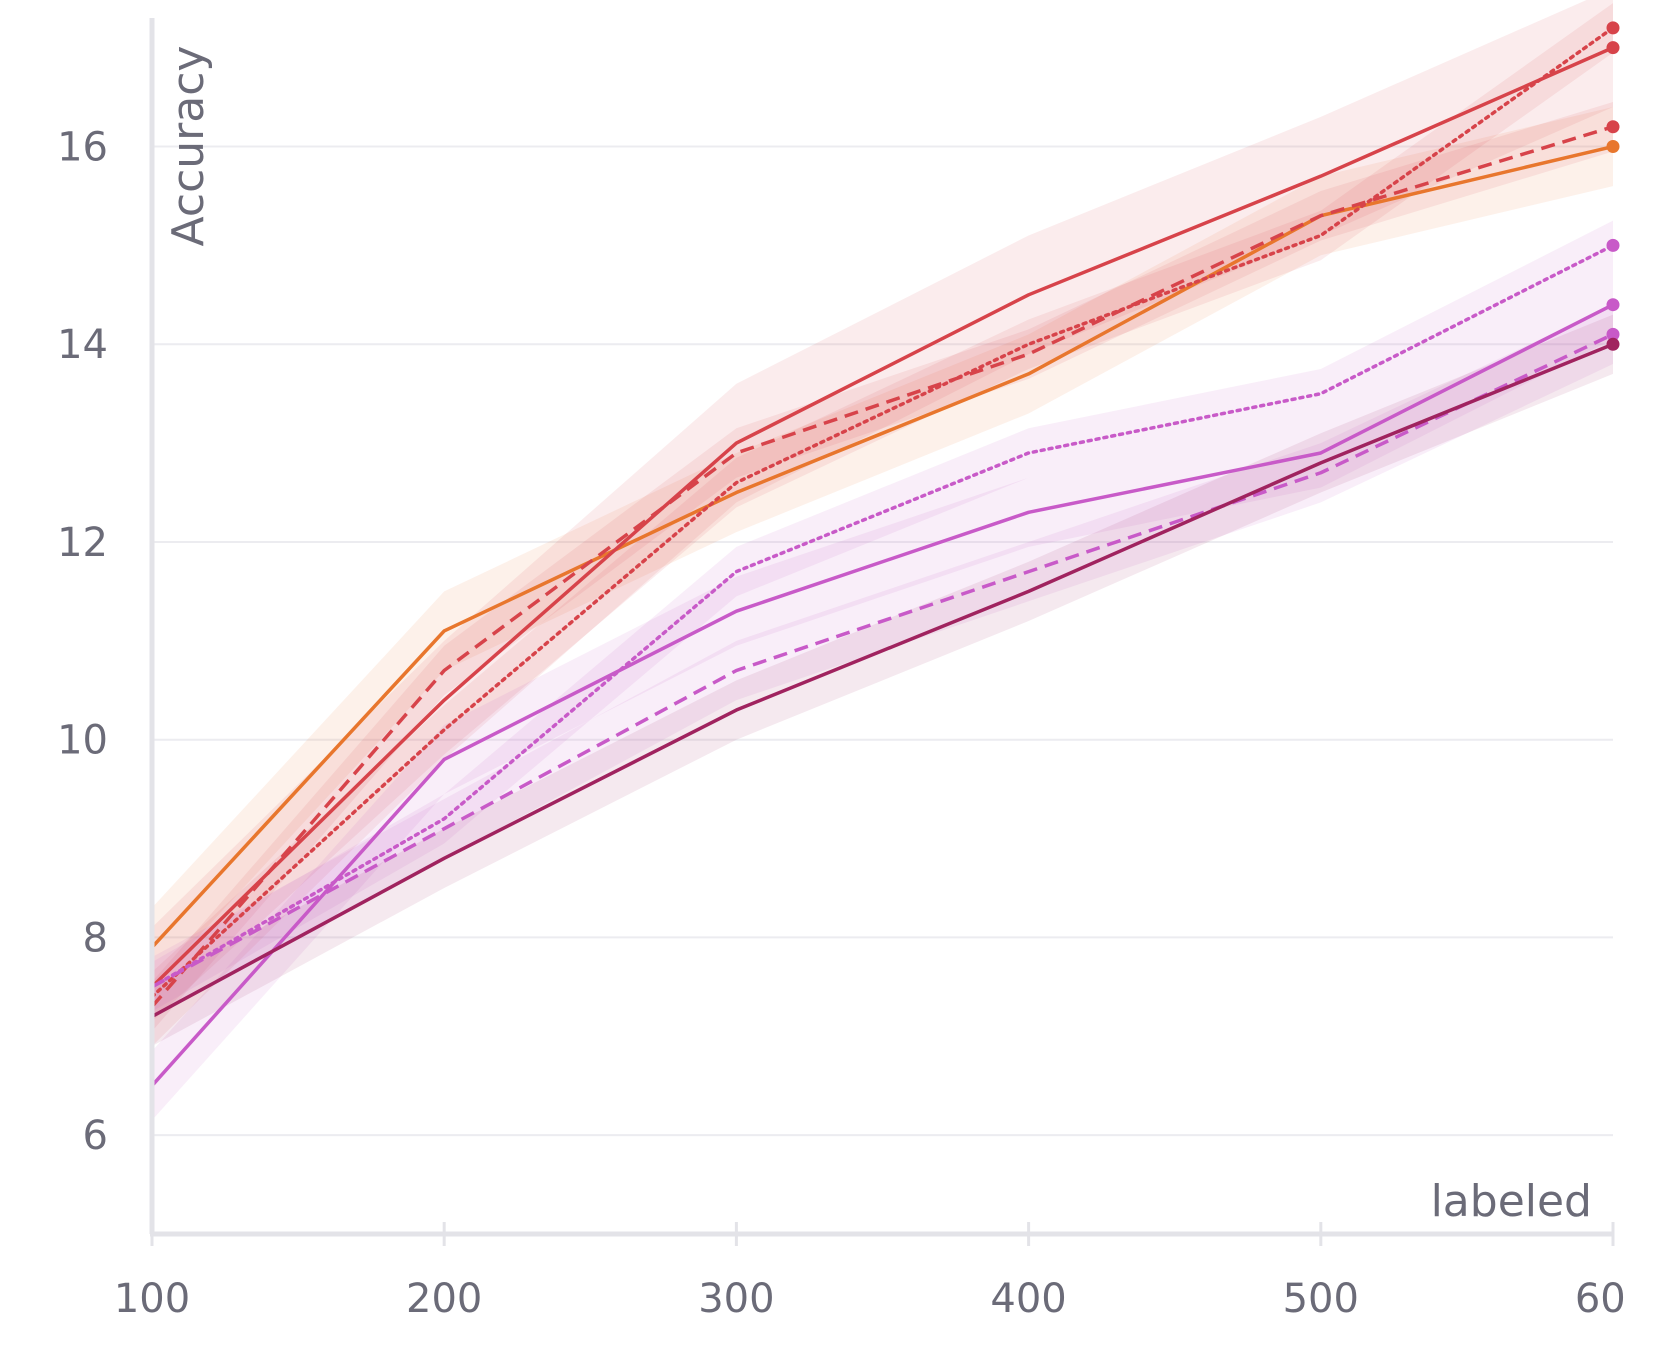  Describe the element at coordinates (1321, 1299) in the screenshot. I see `x-tick-label-500: 500` at that location.